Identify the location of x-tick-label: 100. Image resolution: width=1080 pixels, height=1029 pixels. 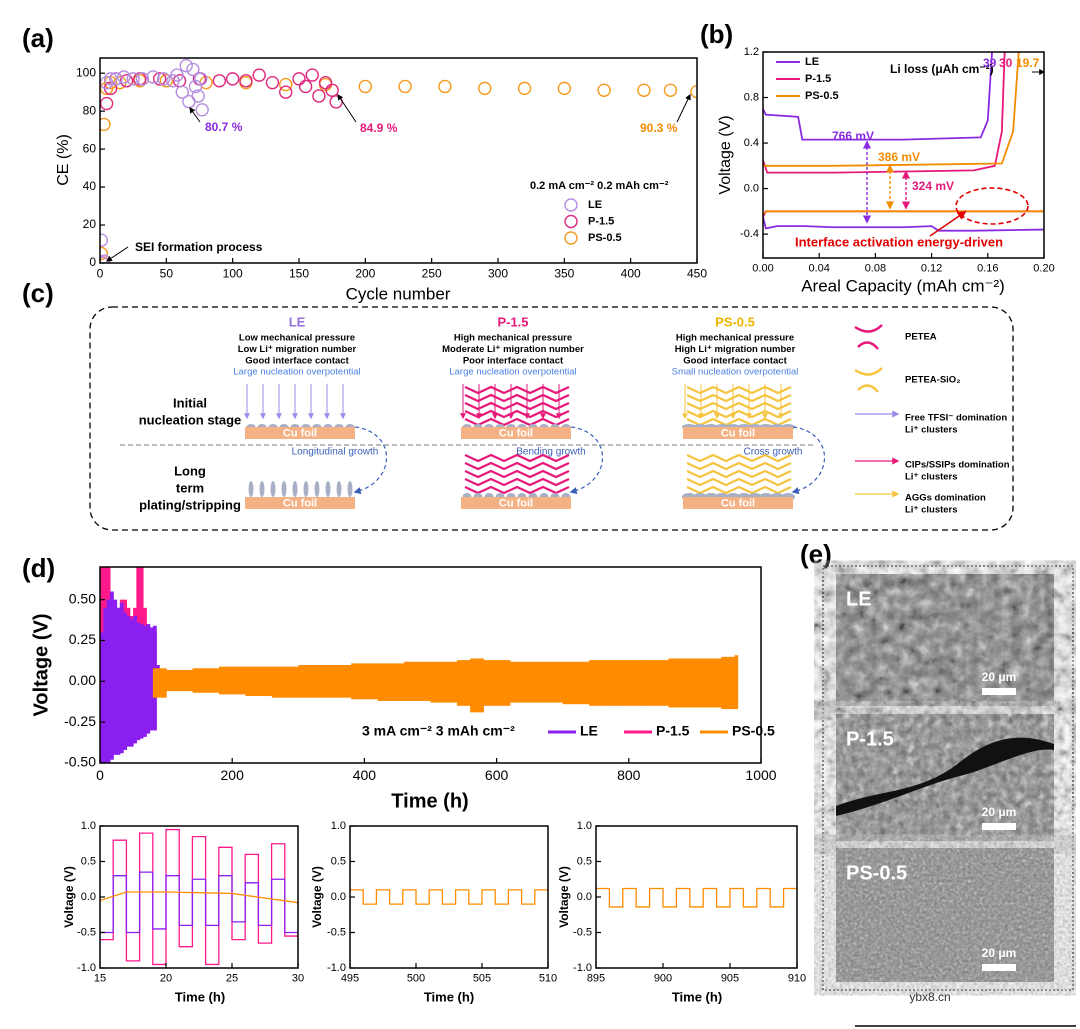
(233, 274).